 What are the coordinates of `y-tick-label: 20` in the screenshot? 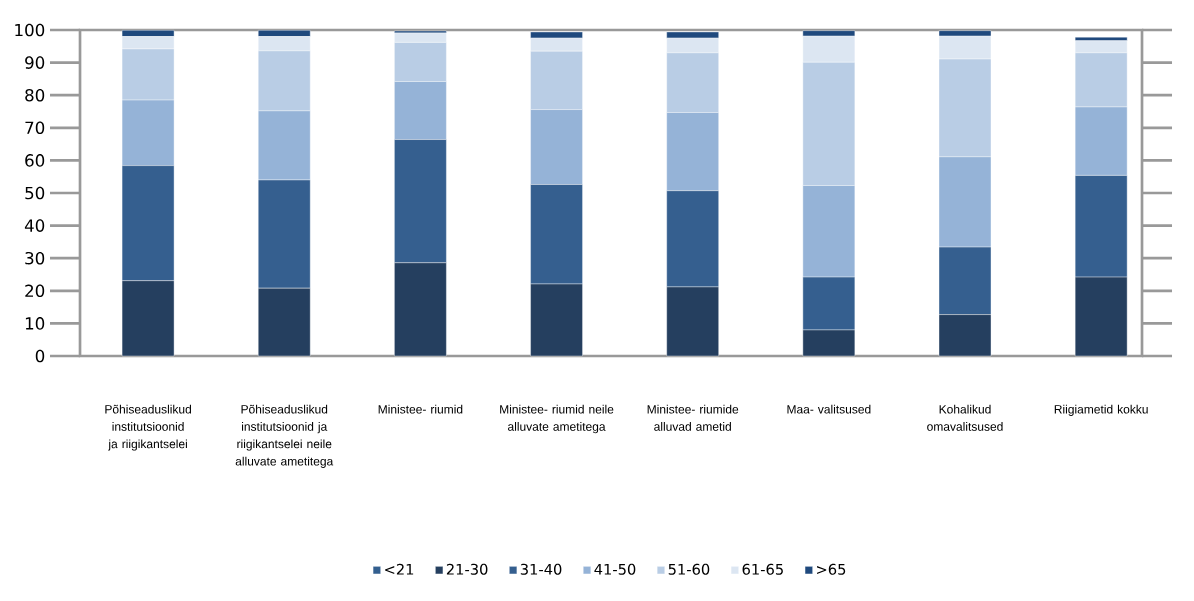 It's located at (35, 291).